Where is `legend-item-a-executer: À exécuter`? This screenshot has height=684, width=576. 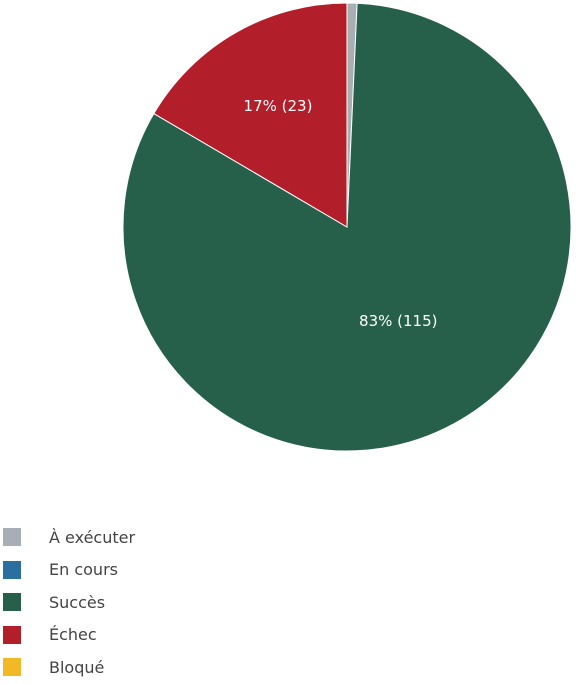 legend-item-a-executer: À exécuter is located at coordinates (69, 537).